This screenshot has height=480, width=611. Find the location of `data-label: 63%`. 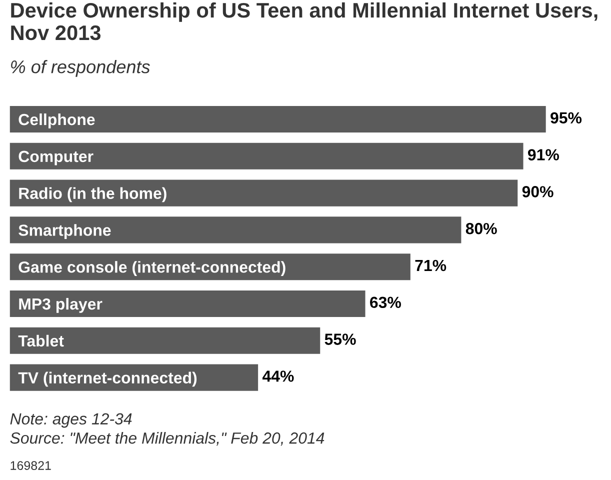

data-label: 63% is located at coordinates (385, 302).